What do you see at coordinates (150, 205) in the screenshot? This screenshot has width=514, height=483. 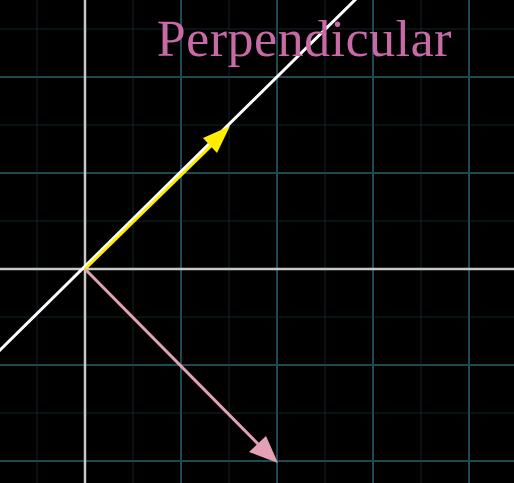 I see `yellow-vector-shaft` at bounding box center [150, 205].